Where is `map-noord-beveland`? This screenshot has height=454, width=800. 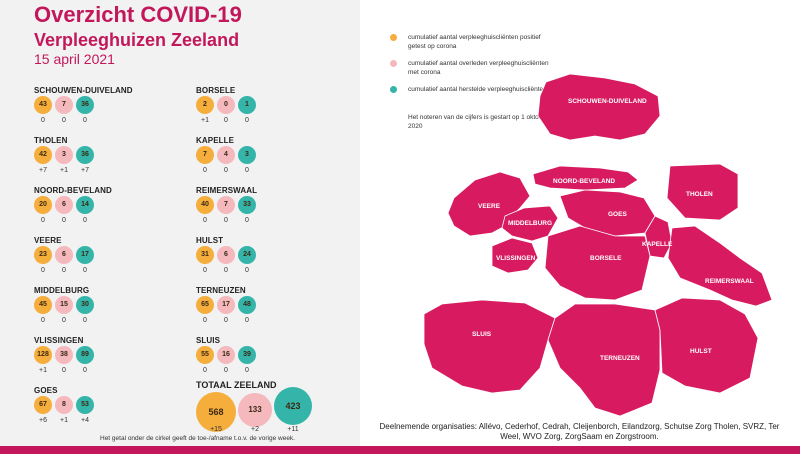
map-noord-beveland is located at coordinates (585, 178).